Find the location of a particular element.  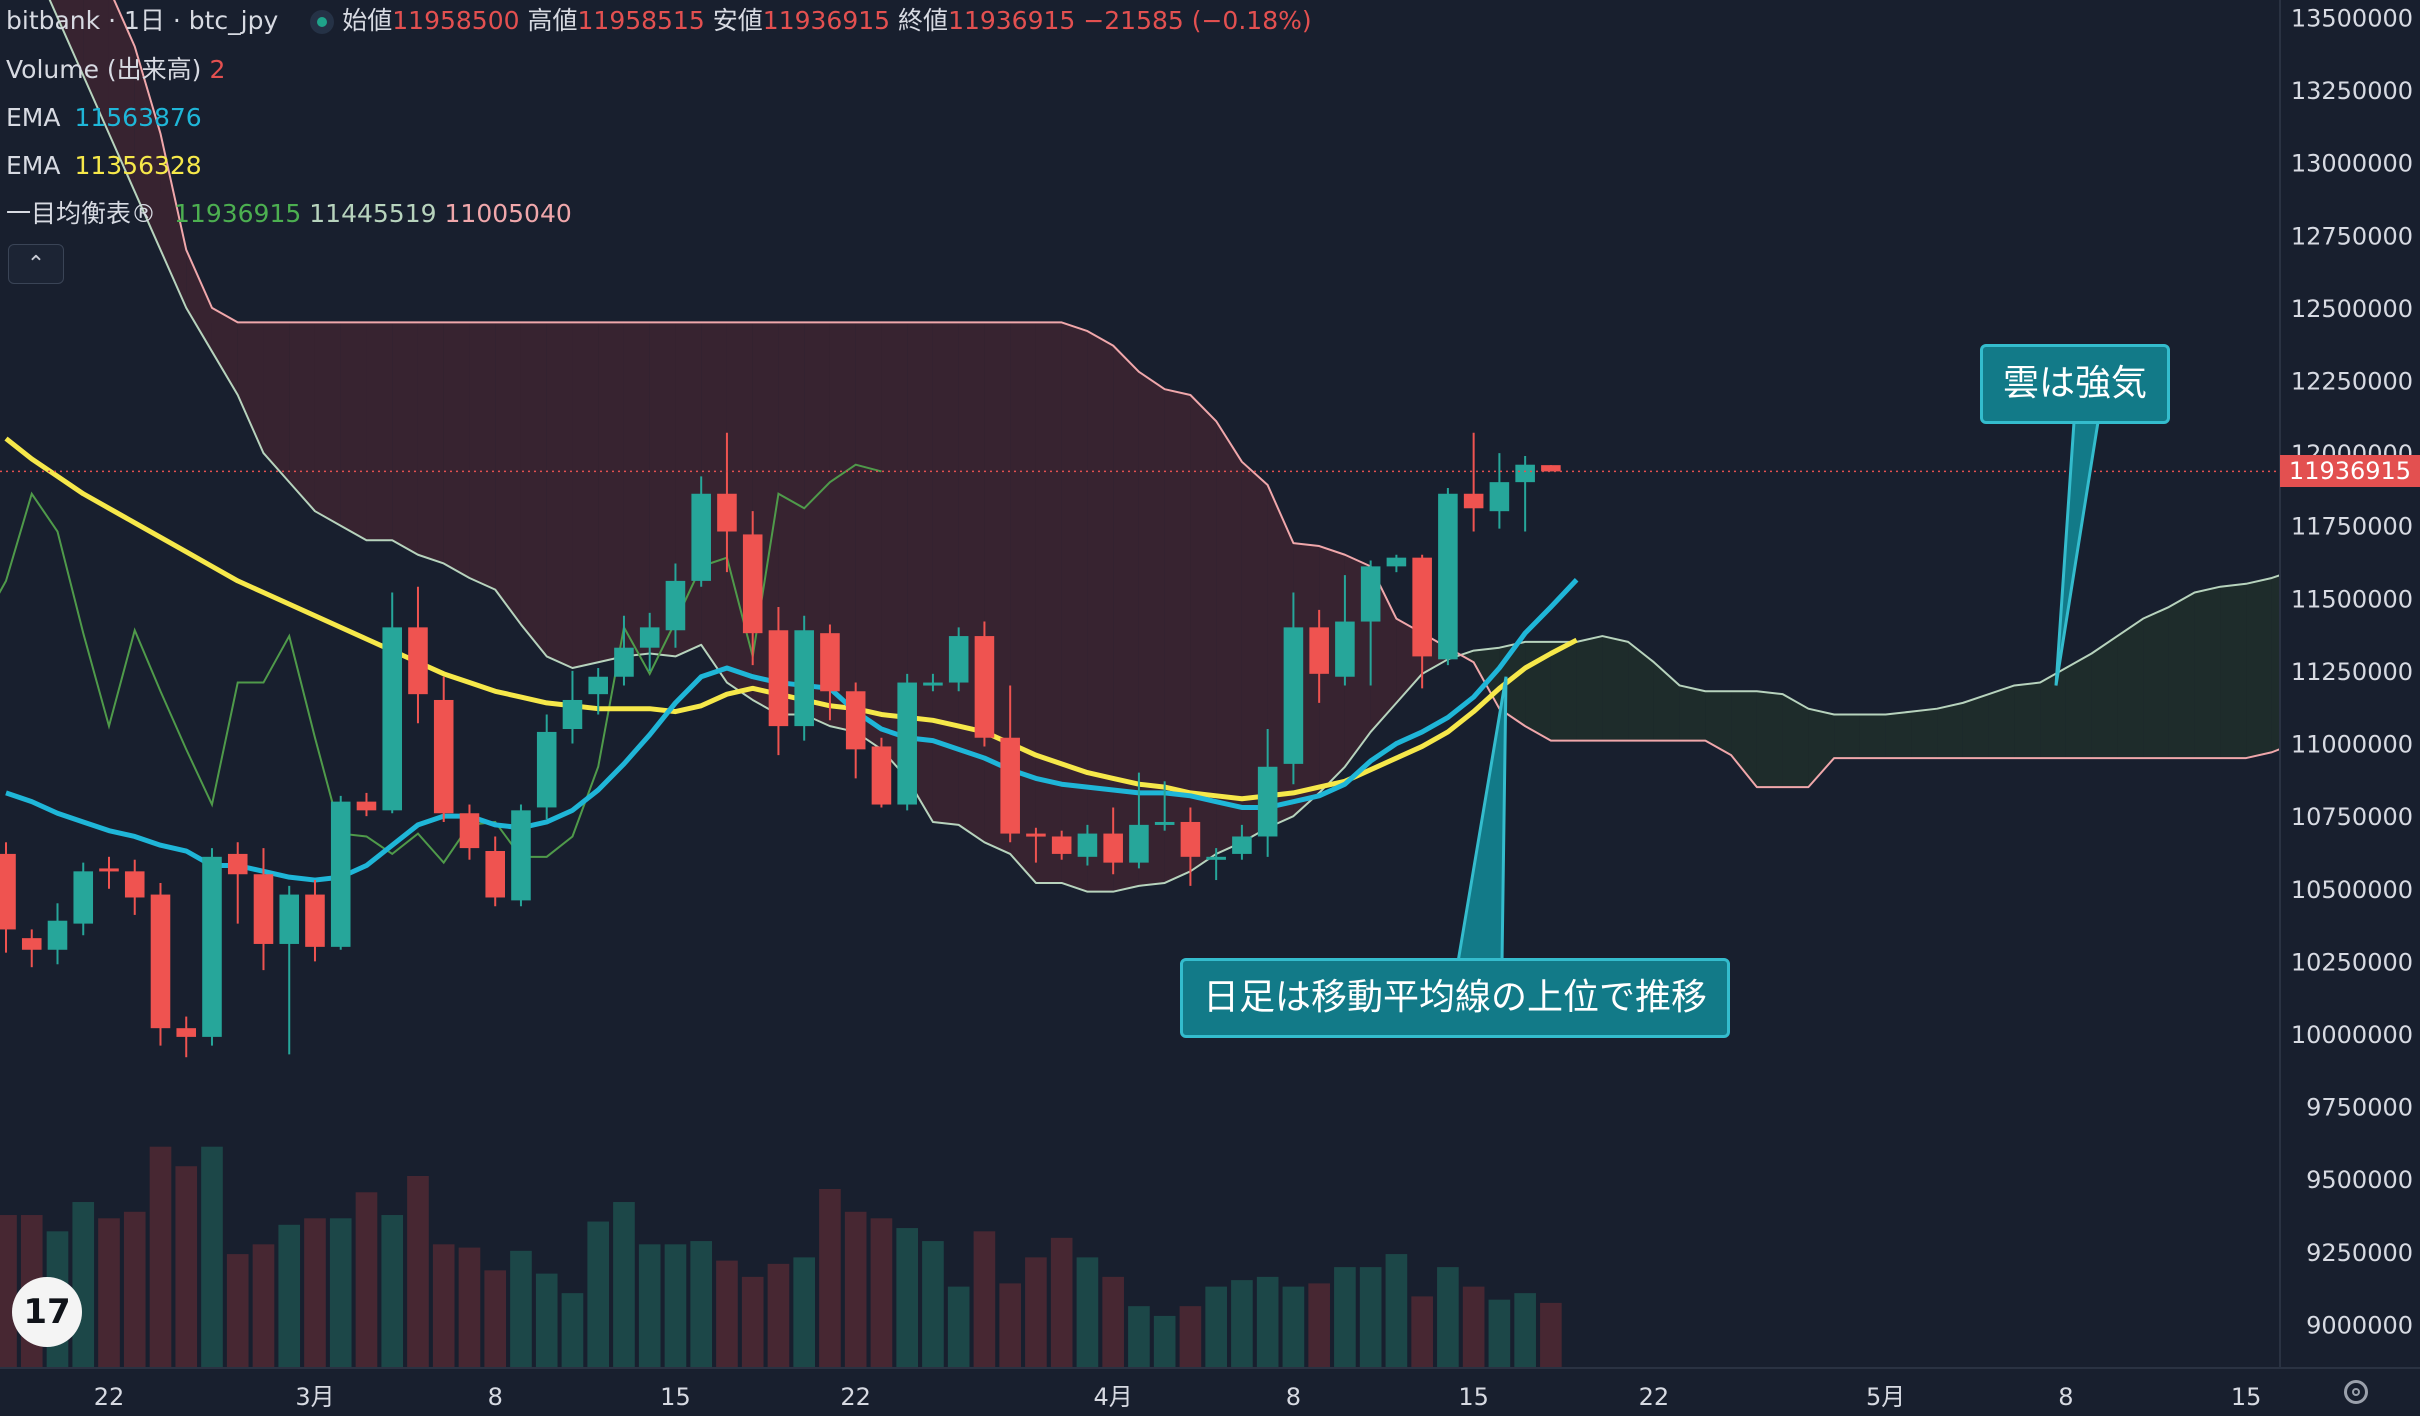

settings-gear-icon is located at coordinates (2356, 1392).